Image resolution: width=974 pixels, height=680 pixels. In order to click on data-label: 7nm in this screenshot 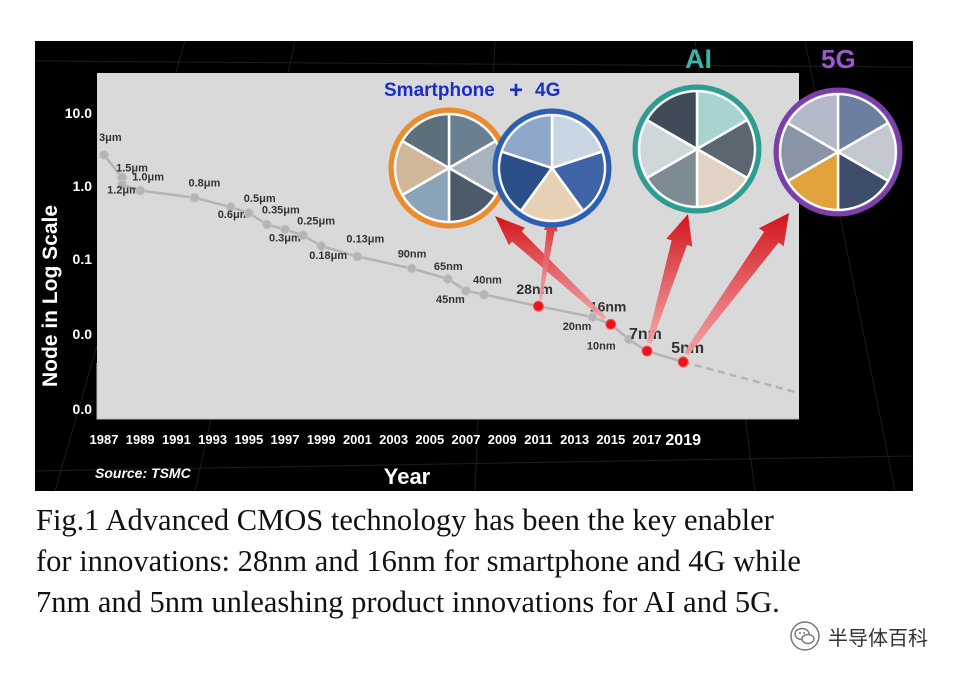, I will do `click(645, 334)`.